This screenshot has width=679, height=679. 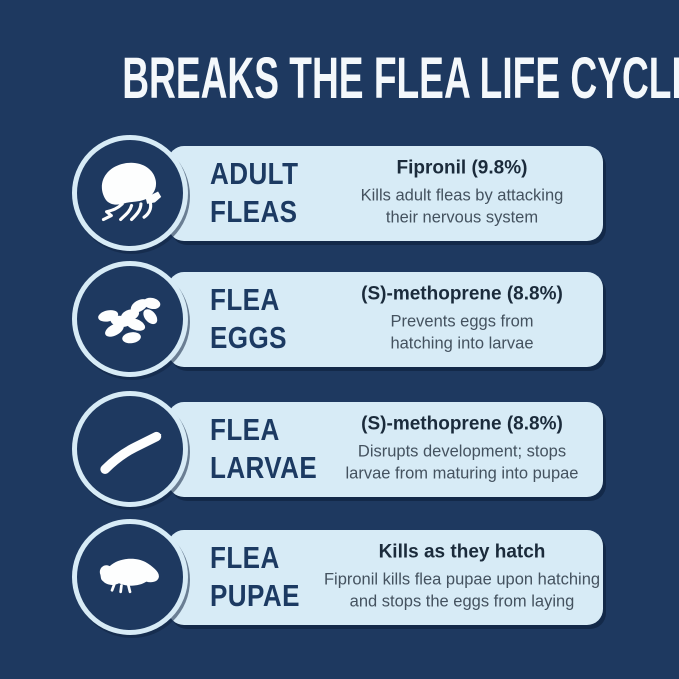 What do you see at coordinates (255, 577) in the screenshot?
I see `stage-label: FLEA PUPAE` at bounding box center [255, 577].